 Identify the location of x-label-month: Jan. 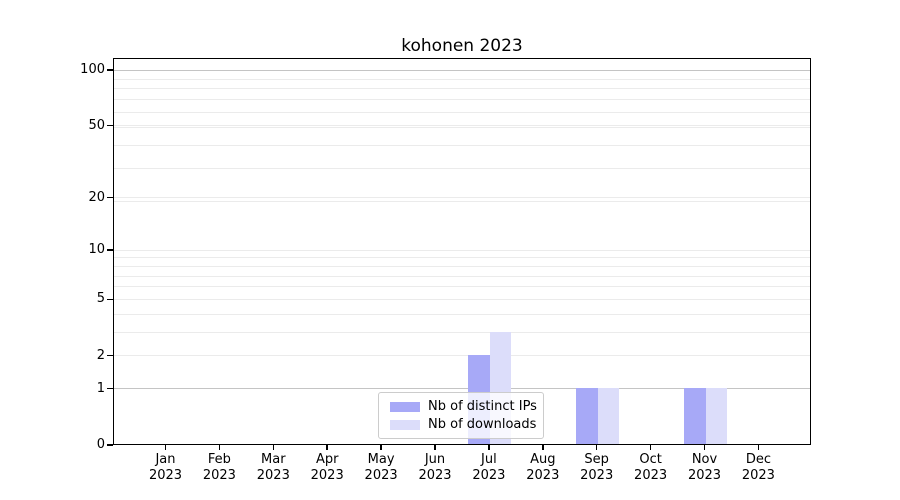
(165, 459).